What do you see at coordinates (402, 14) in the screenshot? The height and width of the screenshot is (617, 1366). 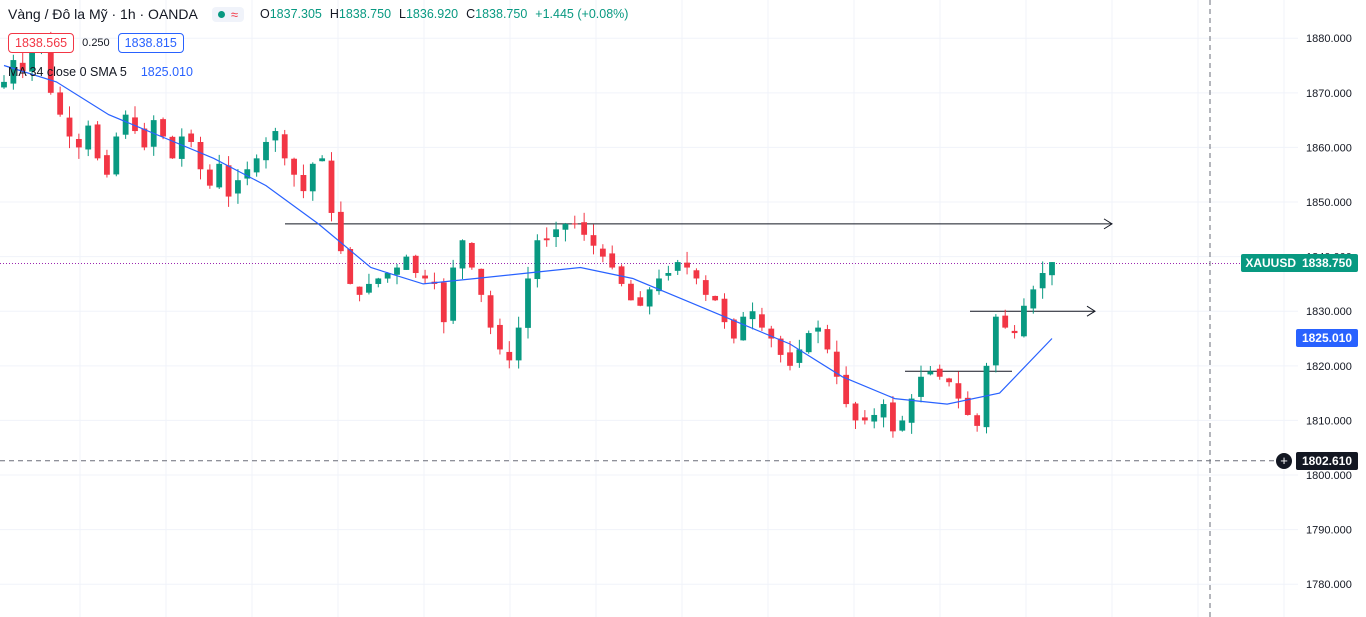 I see `low-label: L` at bounding box center [402, 14].